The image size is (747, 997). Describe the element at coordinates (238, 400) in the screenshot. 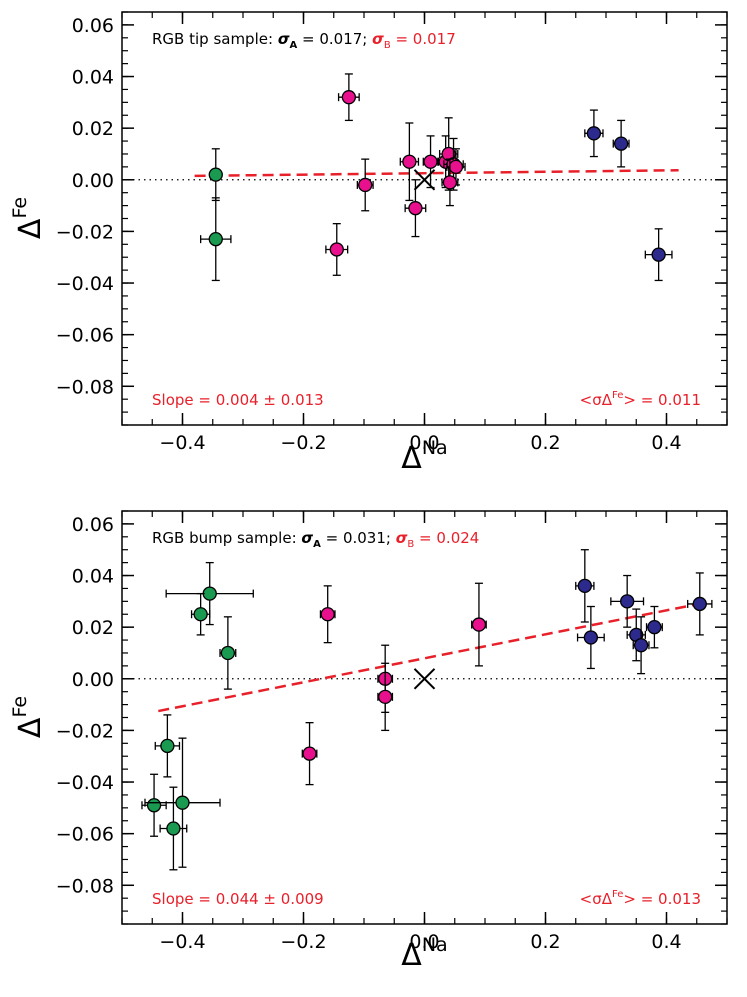

I see `slope-annotation: Slope = 0.004 ± 0.013` at that location.